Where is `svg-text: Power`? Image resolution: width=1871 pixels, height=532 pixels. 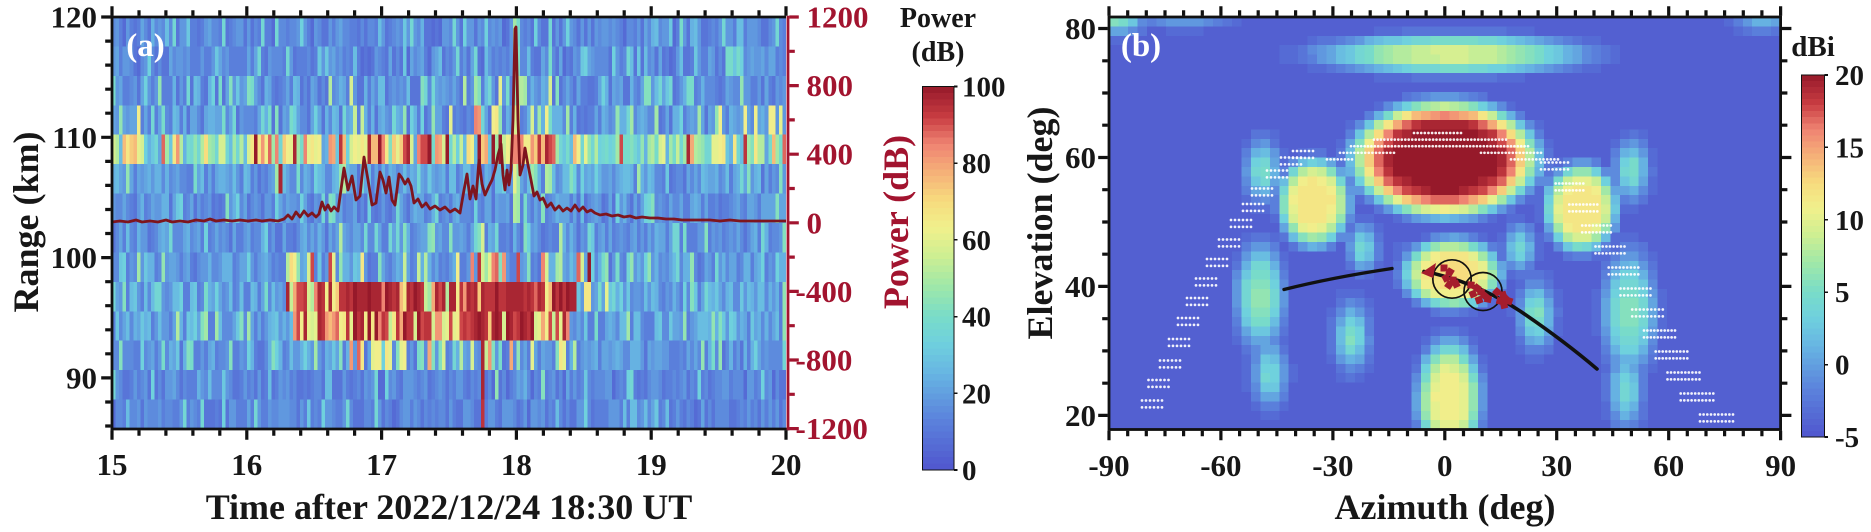
svg-text: Power is located at coordinates (938, 18).